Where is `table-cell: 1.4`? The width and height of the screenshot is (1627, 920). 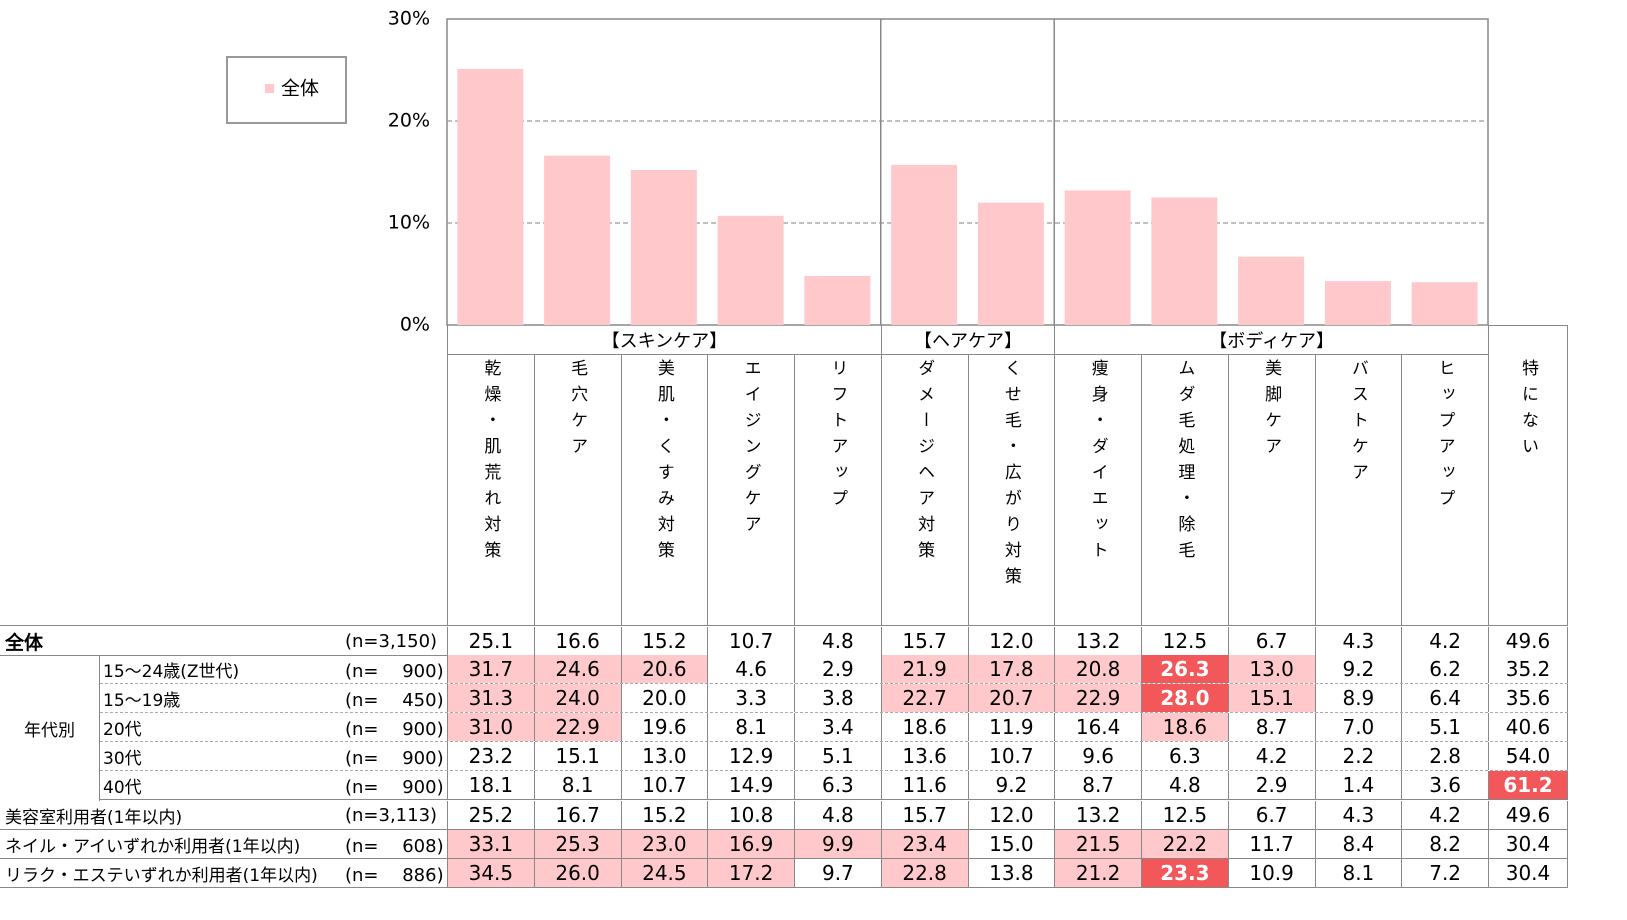 table-cell: 1.4 is located at coordinates (1358, 785).